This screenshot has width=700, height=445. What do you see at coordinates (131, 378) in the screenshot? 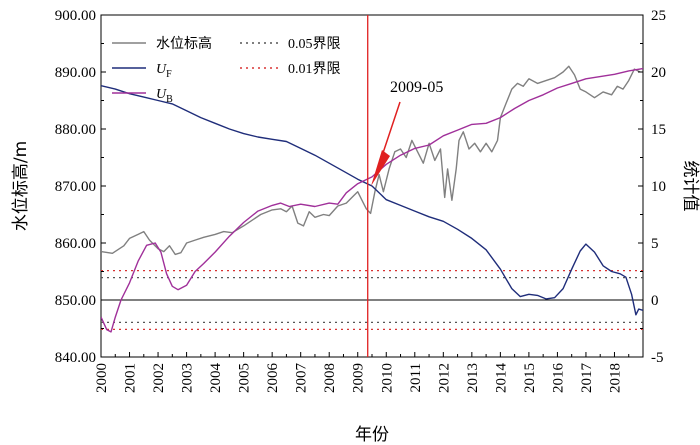
I see `x-tick-label-1: 2001` at bounding box center [131, 378].